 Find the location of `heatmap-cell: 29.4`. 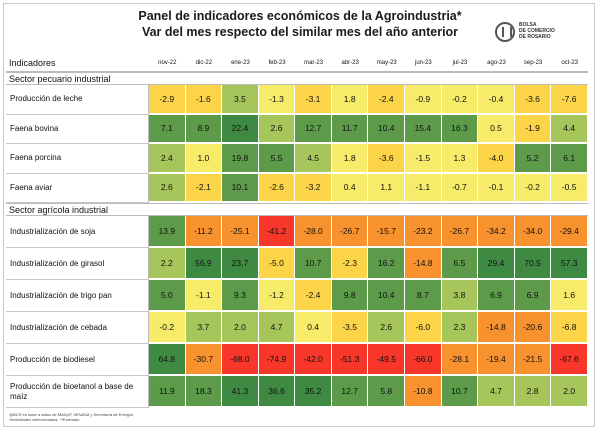

heatmap-cell: 29.4 is located at coordinates (496, 264).